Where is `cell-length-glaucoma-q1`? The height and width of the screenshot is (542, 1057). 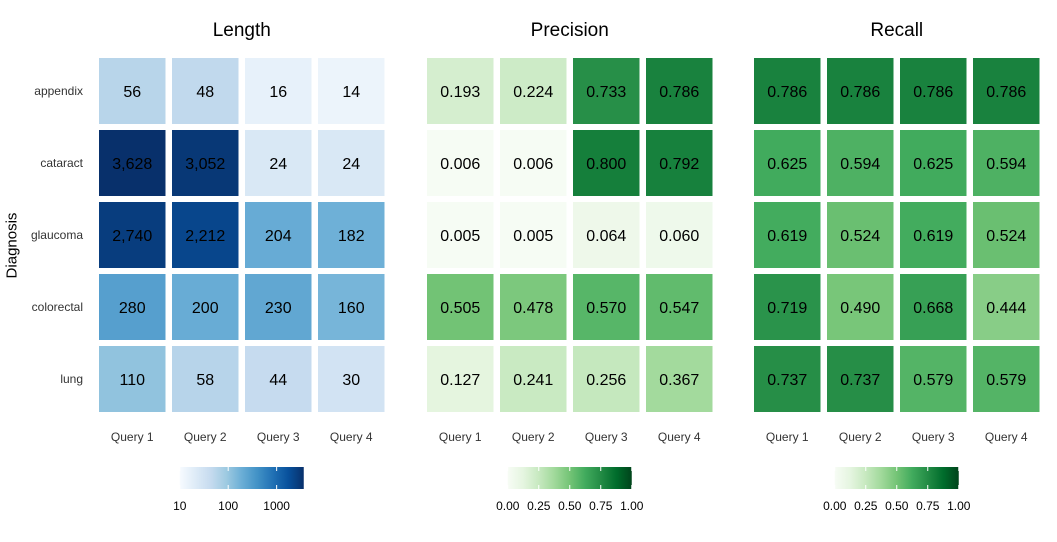
cell-length-glaucoma-q1 is located at coordinates (132, 235).